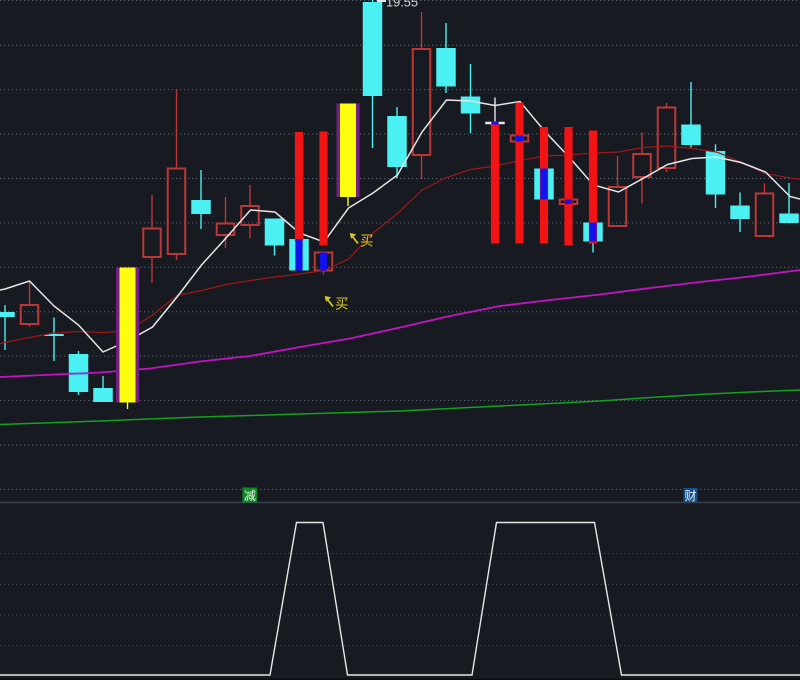  What do you see at coordinates (250, 496) in the screenshot?
I see `svg-text: 减` at bounding box center [250, 496].